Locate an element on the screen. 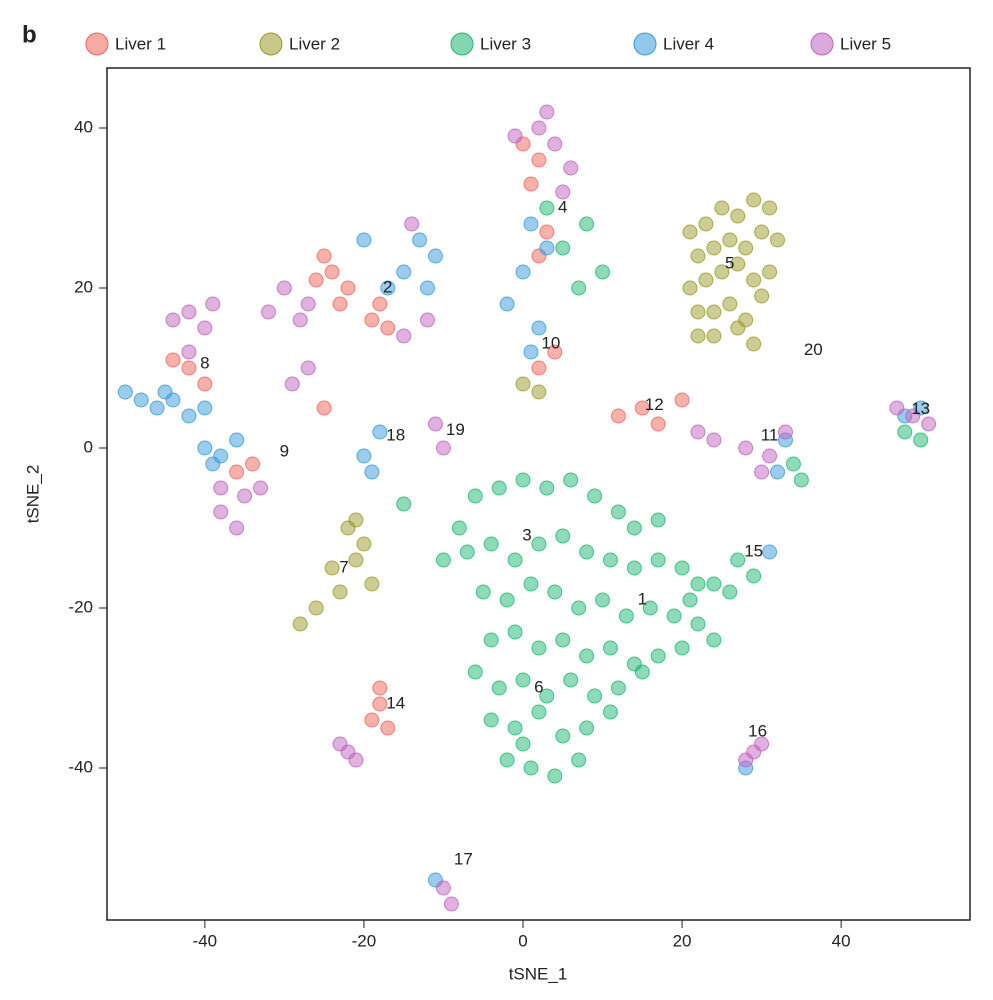 The width and height of the screenshot is (993, 1000). cluster-label: 17 is located at coordinates (463, 858).